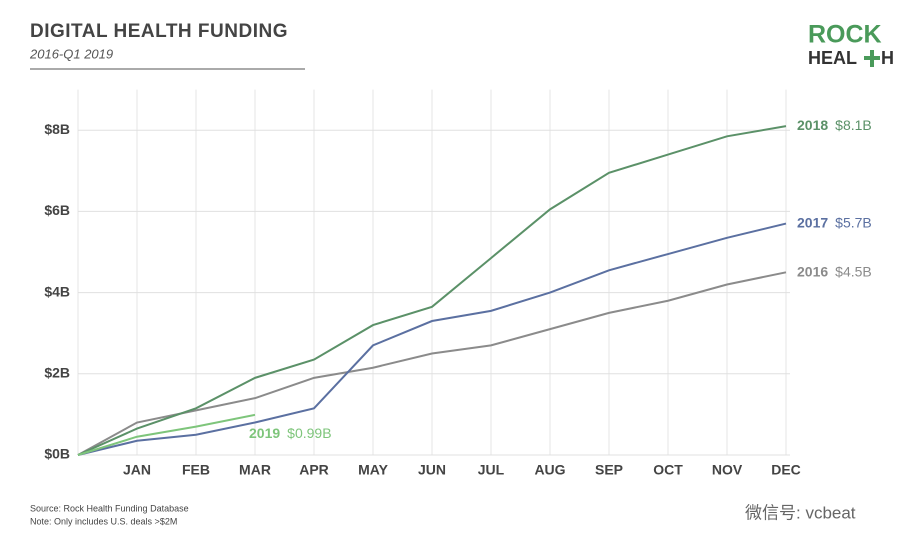  Describe the element at coordinates (57, 129) in the screenshot. I see `y-tick-label: $8B` at that location.